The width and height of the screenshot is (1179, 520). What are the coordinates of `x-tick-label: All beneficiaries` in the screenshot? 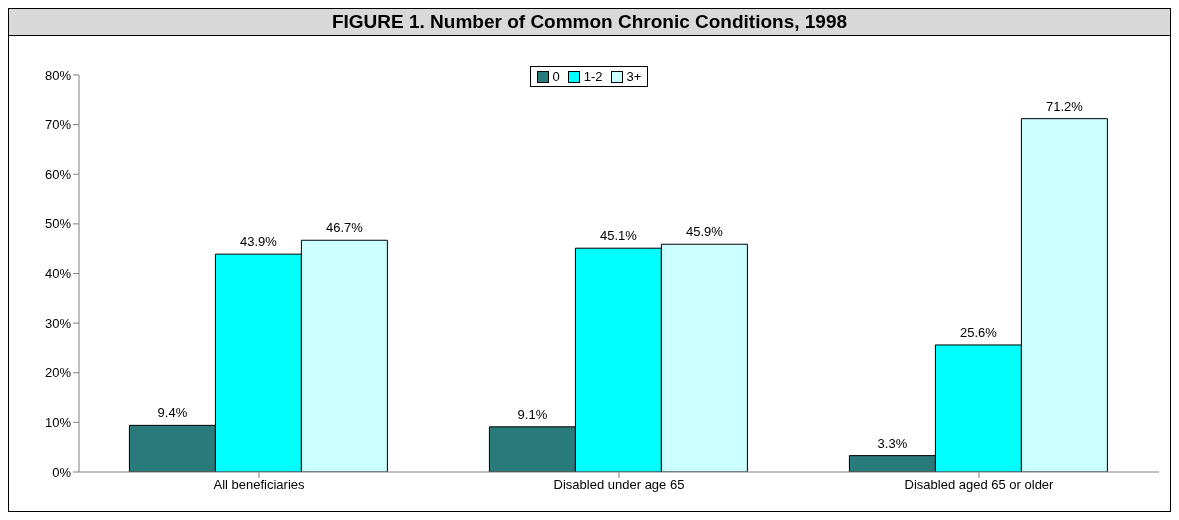 It's located at (259, 485).